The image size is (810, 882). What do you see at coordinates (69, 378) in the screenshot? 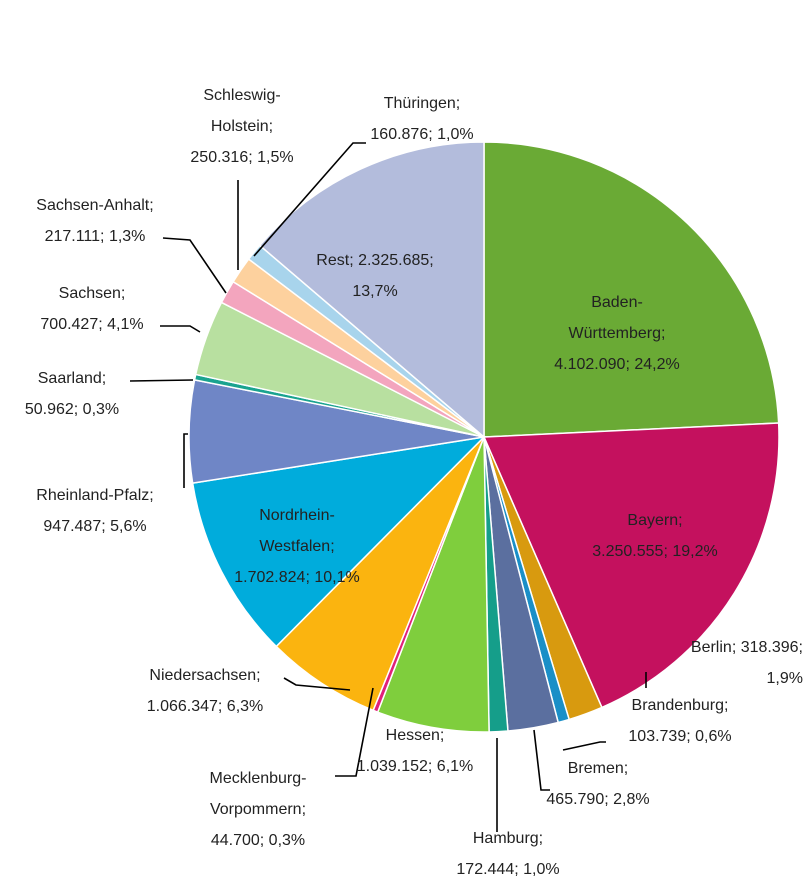
I see `category-name: Saarland` at bounding box center [69, 378].